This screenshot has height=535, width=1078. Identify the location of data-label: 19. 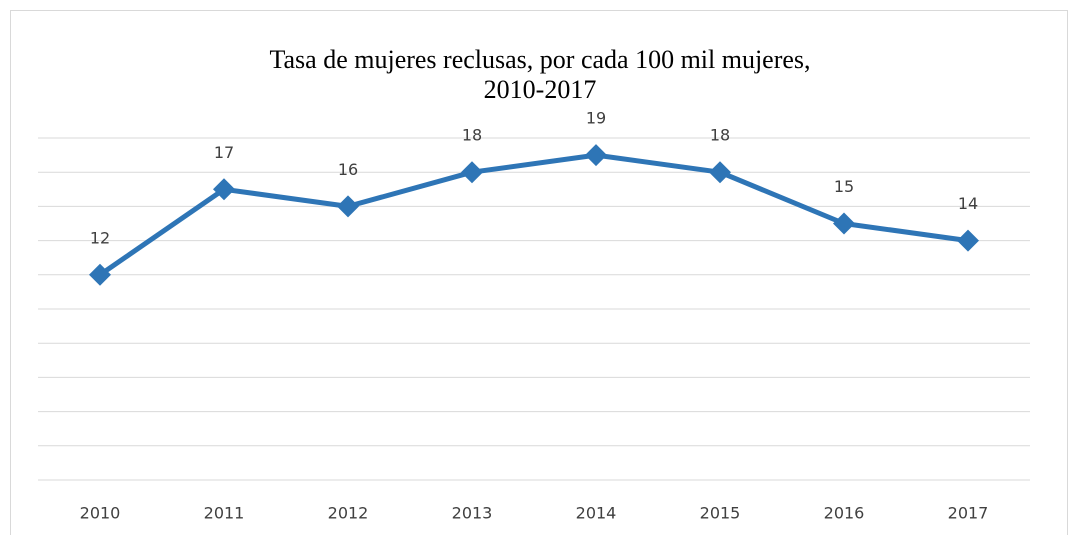
(596, 118).